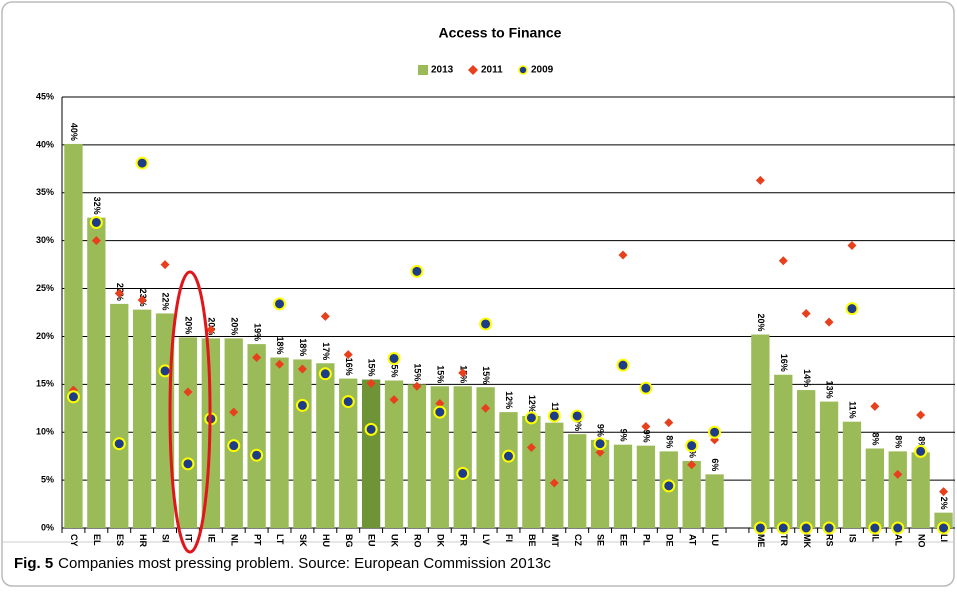 Image resolution: width=957 pixels, height=608 pixels. I want to click on x-tick-label: EL, so click(97, 540).